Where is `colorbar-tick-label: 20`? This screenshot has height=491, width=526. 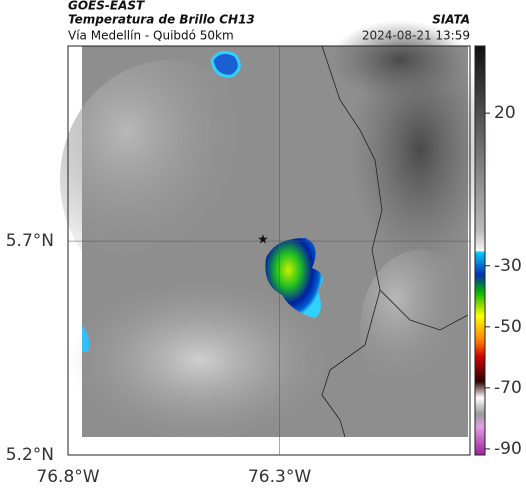 colorbar-tick-label: 20 is located at coordinates (505, 113).